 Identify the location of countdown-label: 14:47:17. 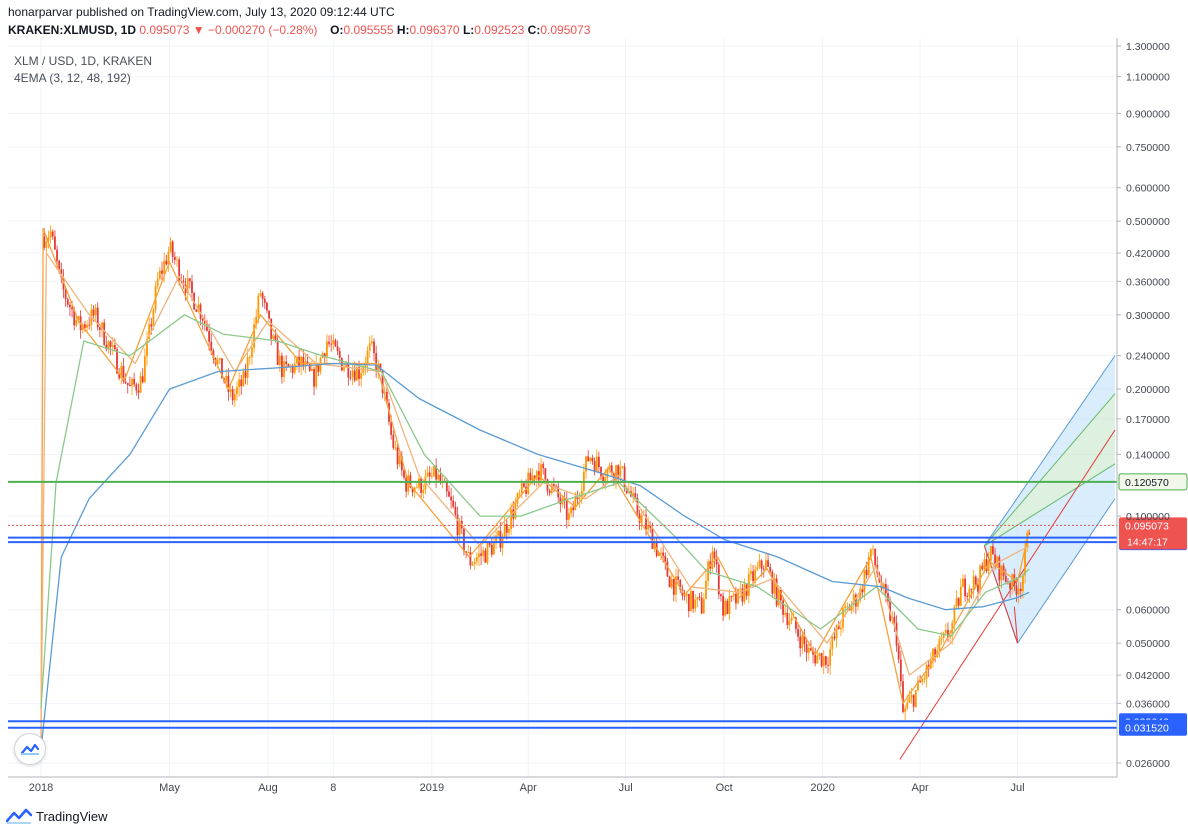
(1147, 542).